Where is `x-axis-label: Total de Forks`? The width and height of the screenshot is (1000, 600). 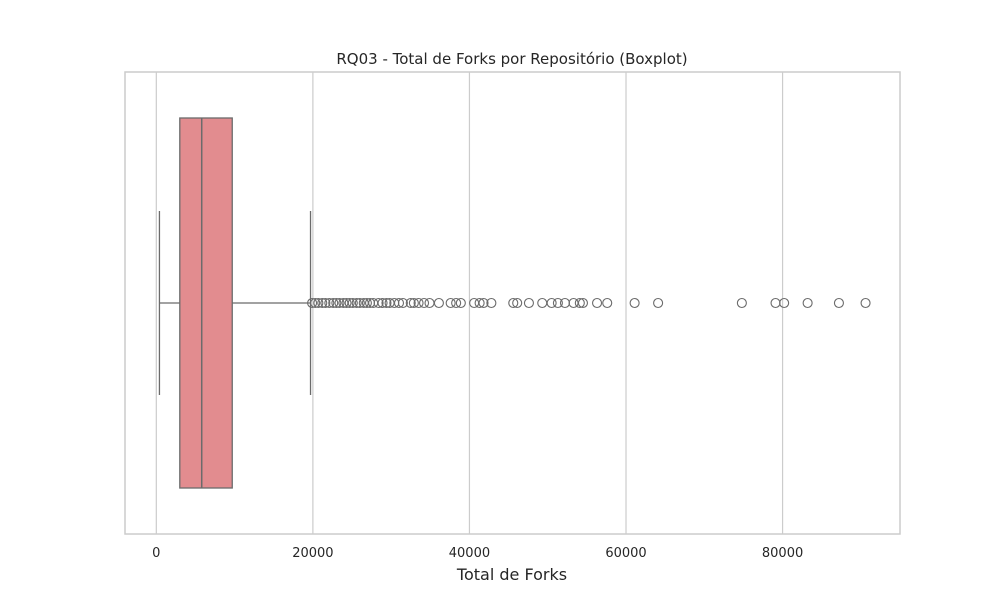 x-axis-label: Total de Forks is located at coordinates (511, 574).